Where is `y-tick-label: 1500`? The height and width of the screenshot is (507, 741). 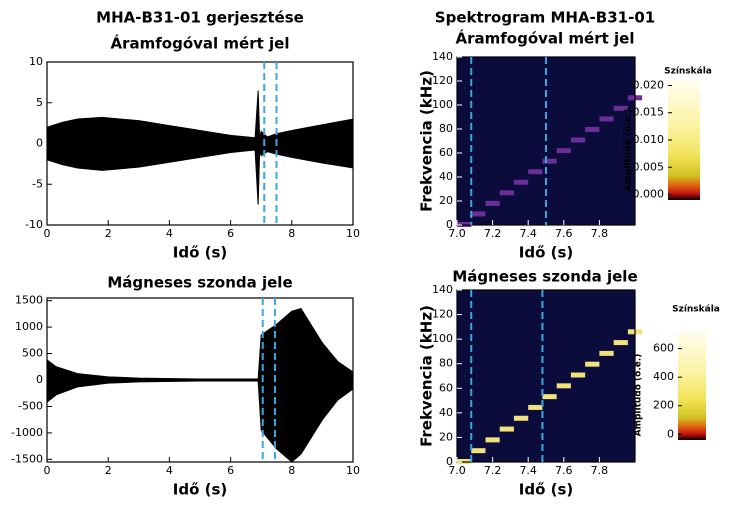
y-tick-label: 1500 is located at coordinates (29, 300).